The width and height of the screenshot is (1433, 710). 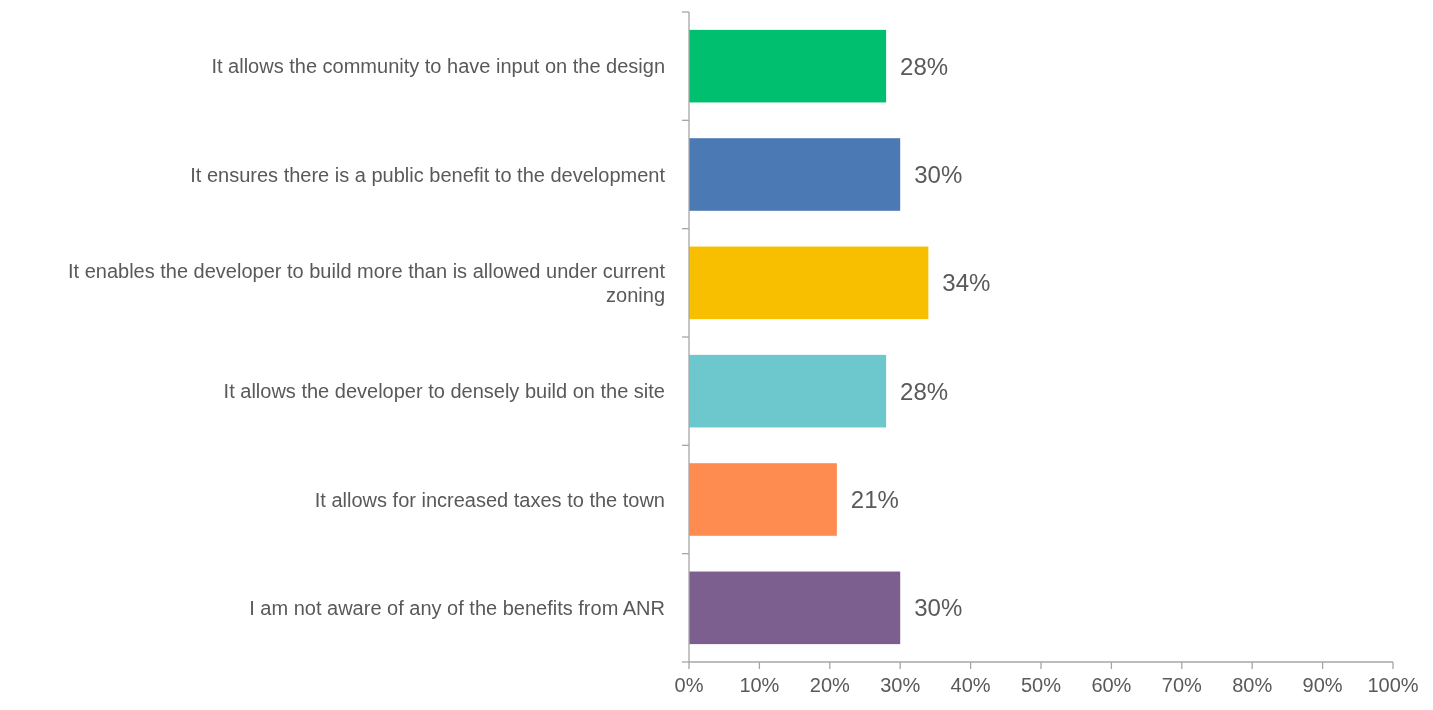 I want to click on x-tick-label: 100%, so click(x=1393, y=685).